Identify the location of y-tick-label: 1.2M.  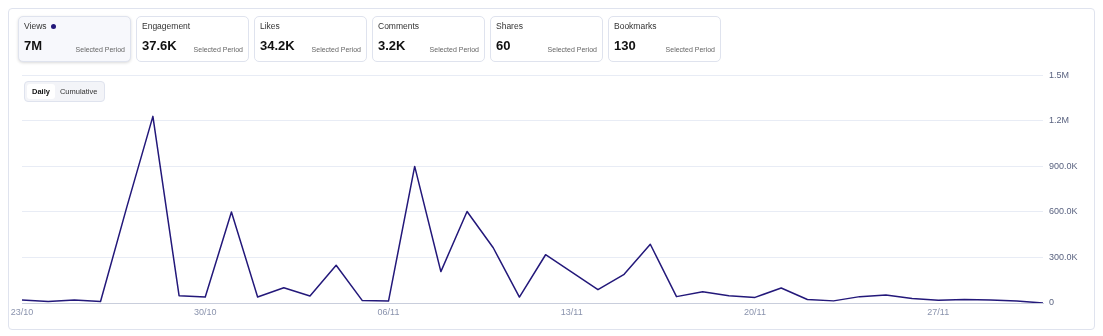
(1059, 120).